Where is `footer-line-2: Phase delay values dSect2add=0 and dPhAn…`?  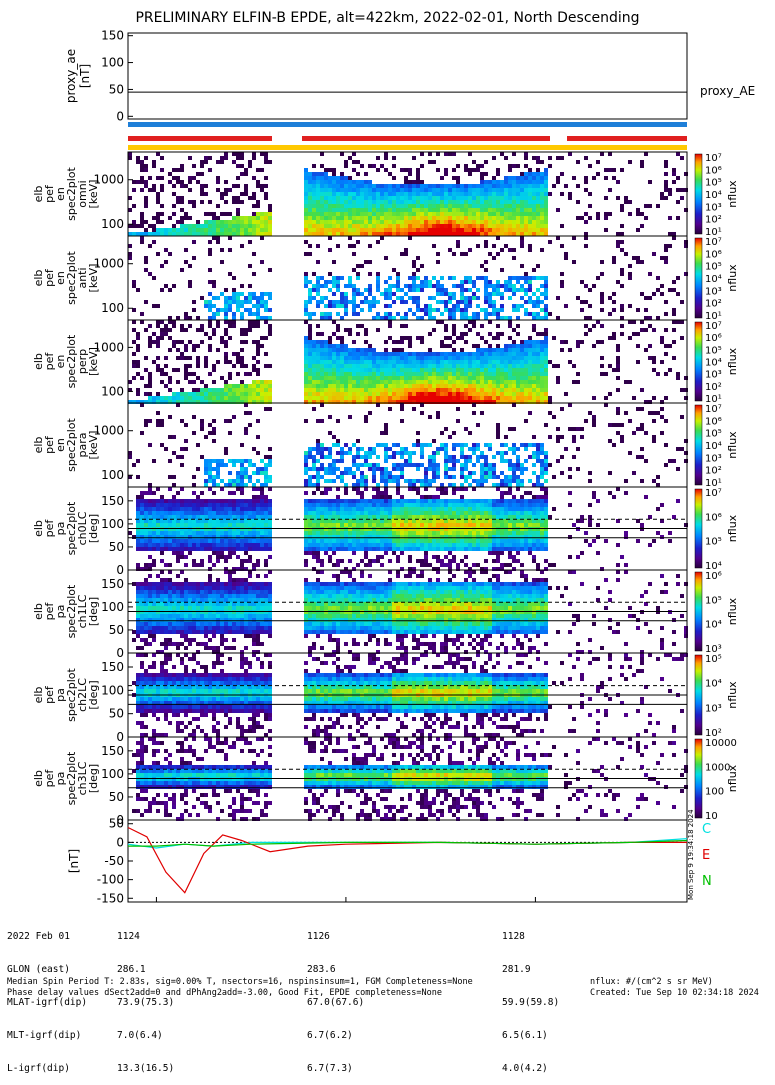
footer-line-2: Phase delay values dSect2add=0 and dPhAn… is located at coordinates (224, 993).